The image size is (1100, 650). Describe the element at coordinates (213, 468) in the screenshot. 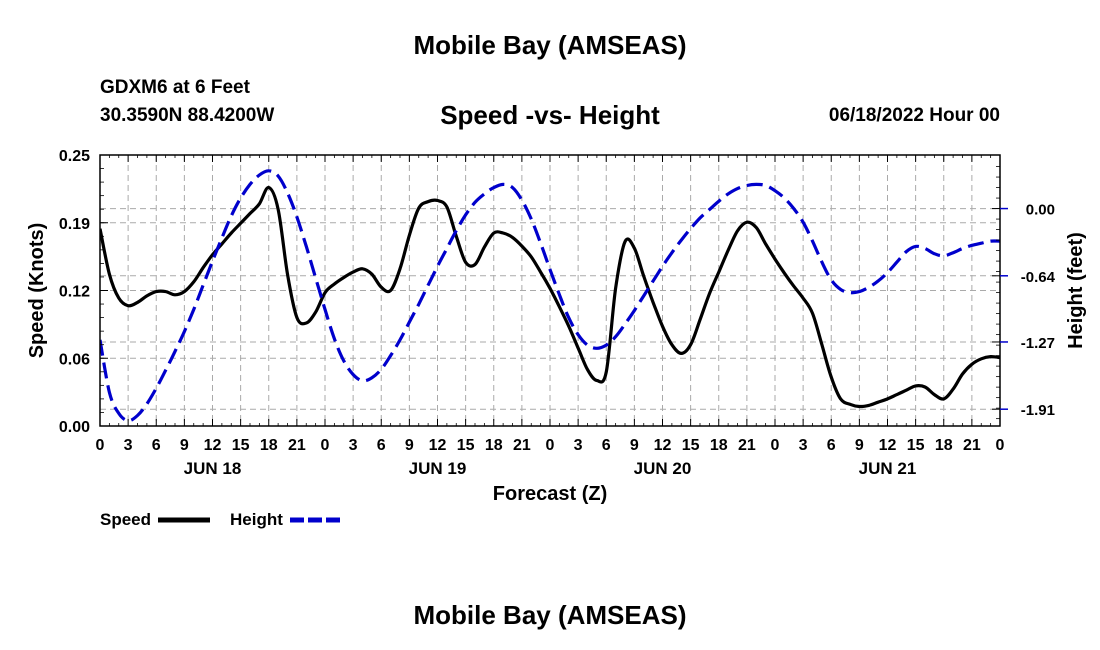

I see `day-label: JUN 18` at that location.